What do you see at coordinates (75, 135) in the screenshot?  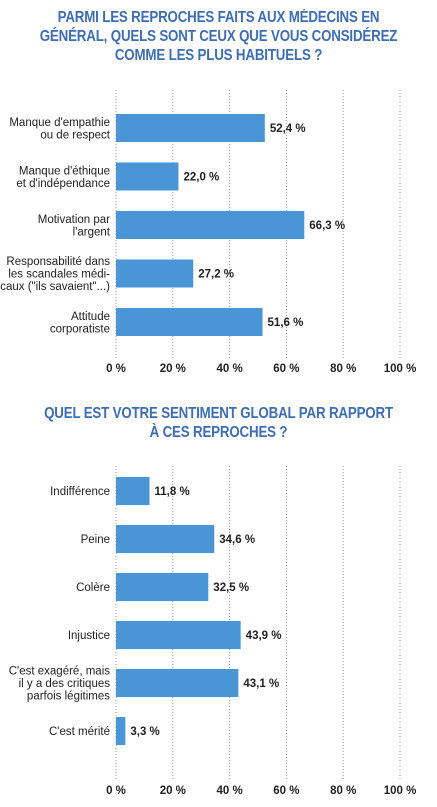 I see `category-label: ou de respect` at bounding box center [75, 135].